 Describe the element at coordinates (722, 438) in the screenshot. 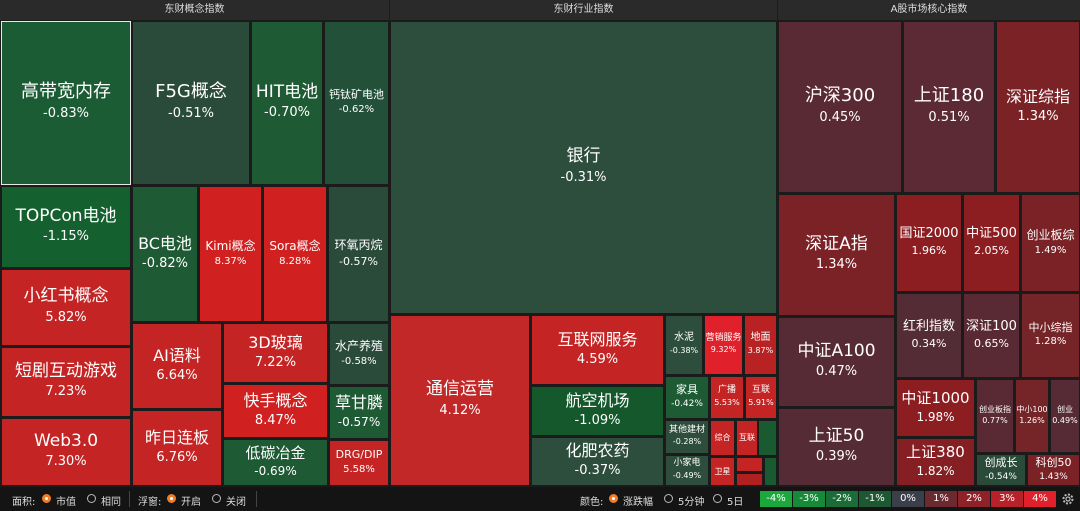

I see `tile: 综合` at that location.